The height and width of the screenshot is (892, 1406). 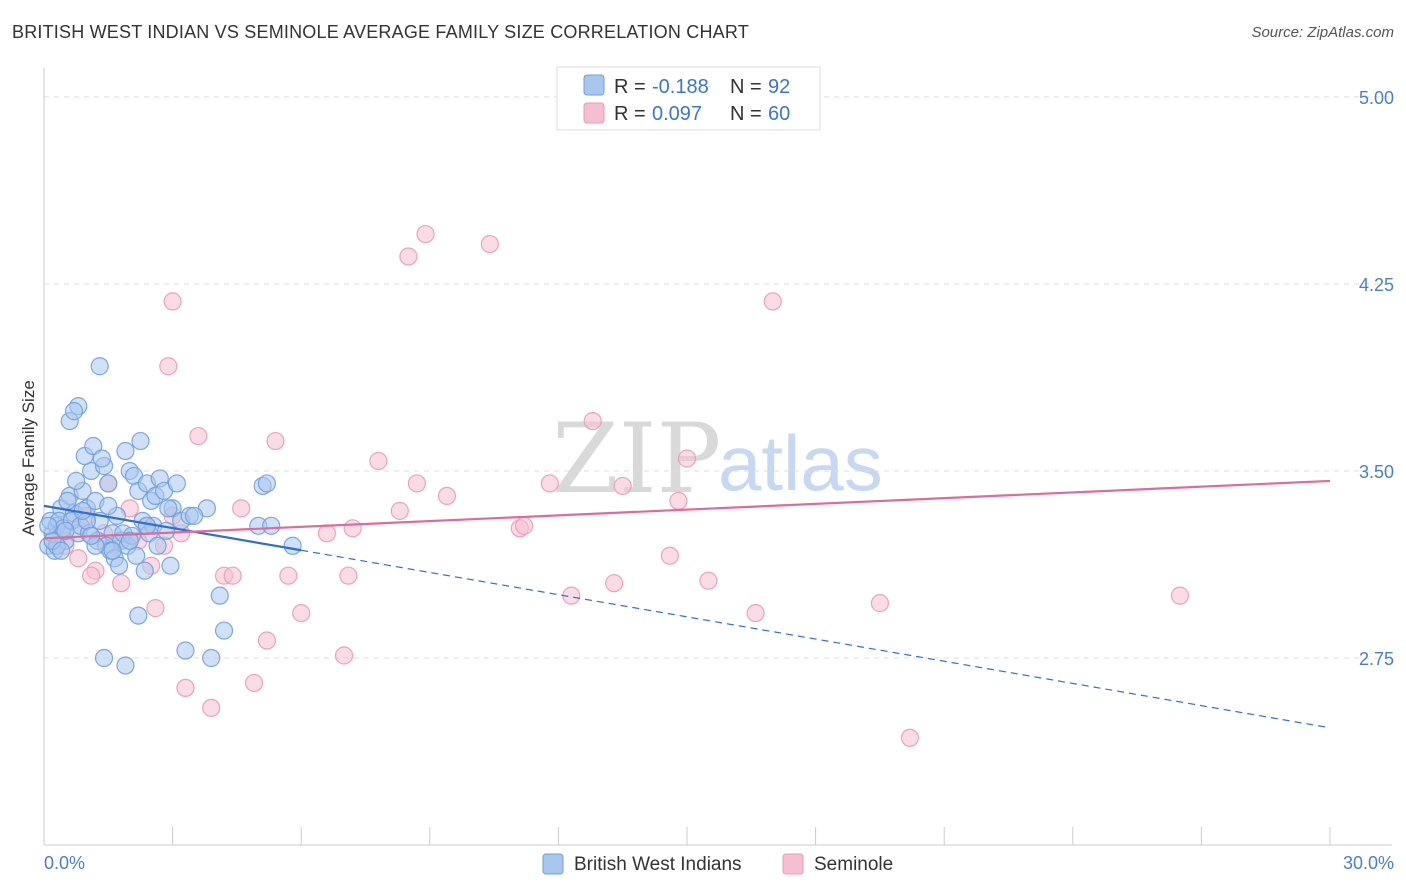 What do you see at coordinates (816, 639) in the screenshot?
I see `trend-line-british-west-indians-extrapolated` at bounding box center [816, 639].